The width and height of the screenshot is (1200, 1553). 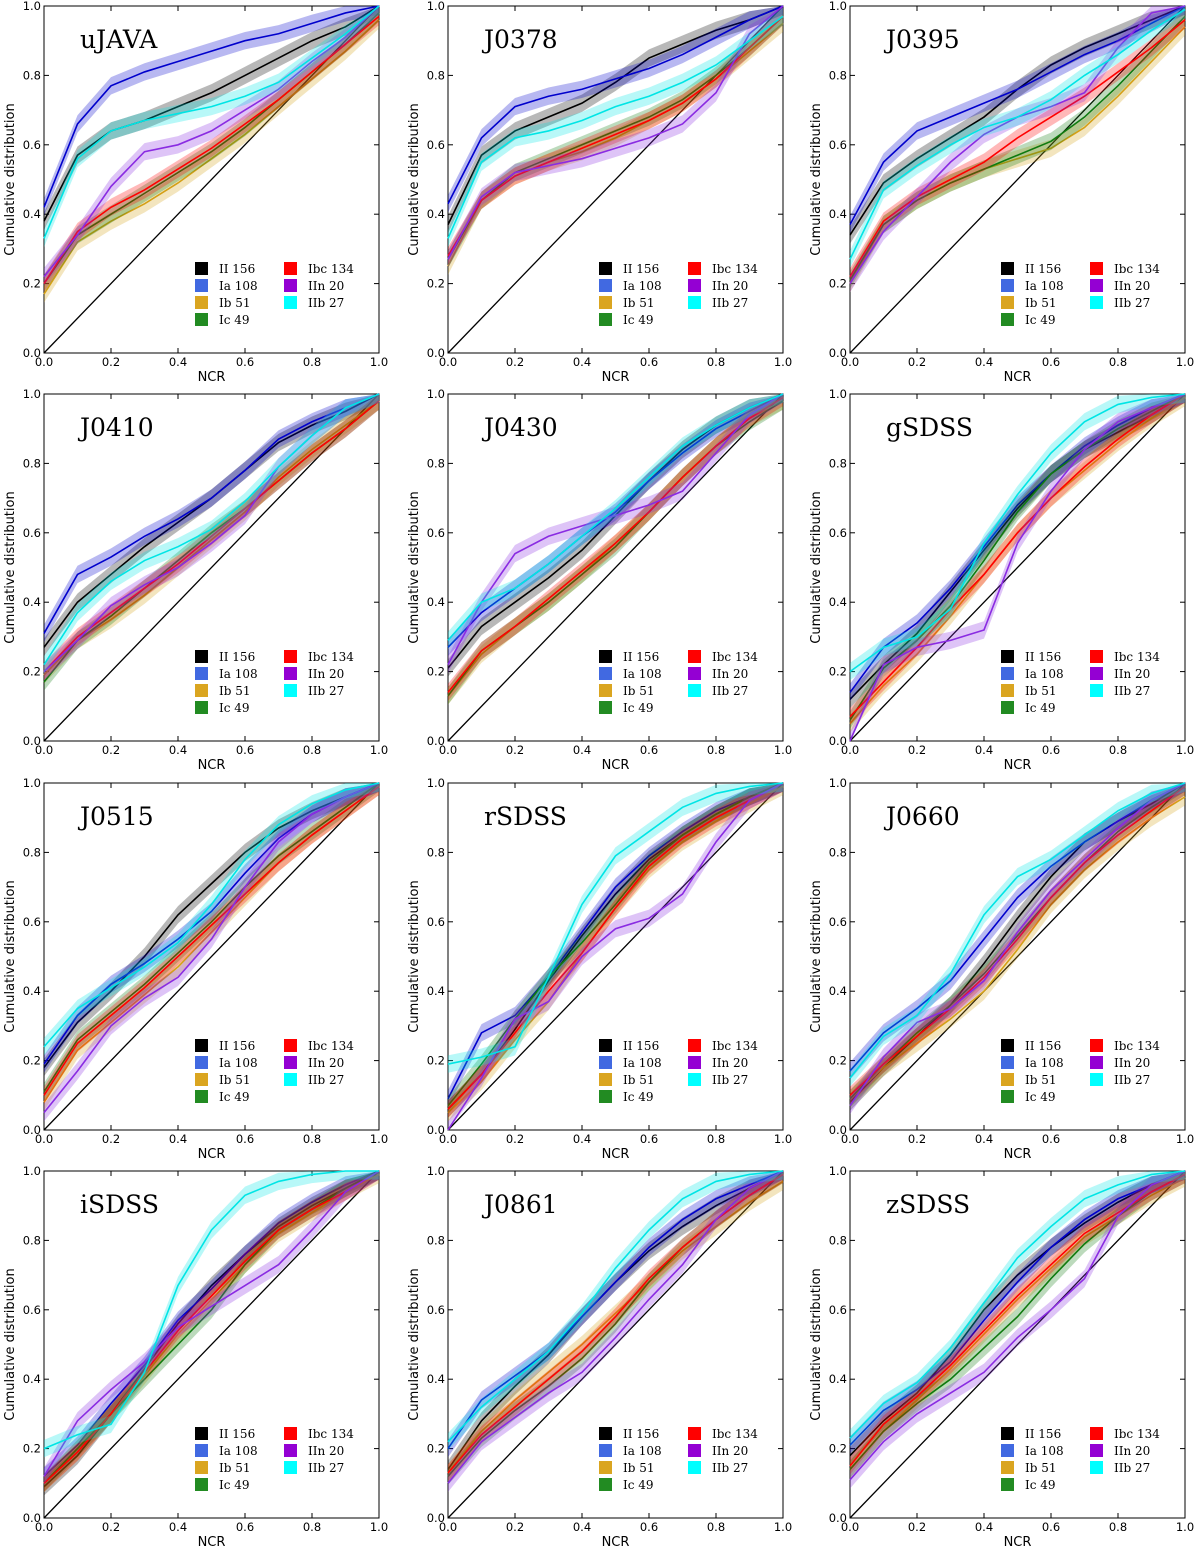 I want to click on band-ii, so click(x=211, y=118).